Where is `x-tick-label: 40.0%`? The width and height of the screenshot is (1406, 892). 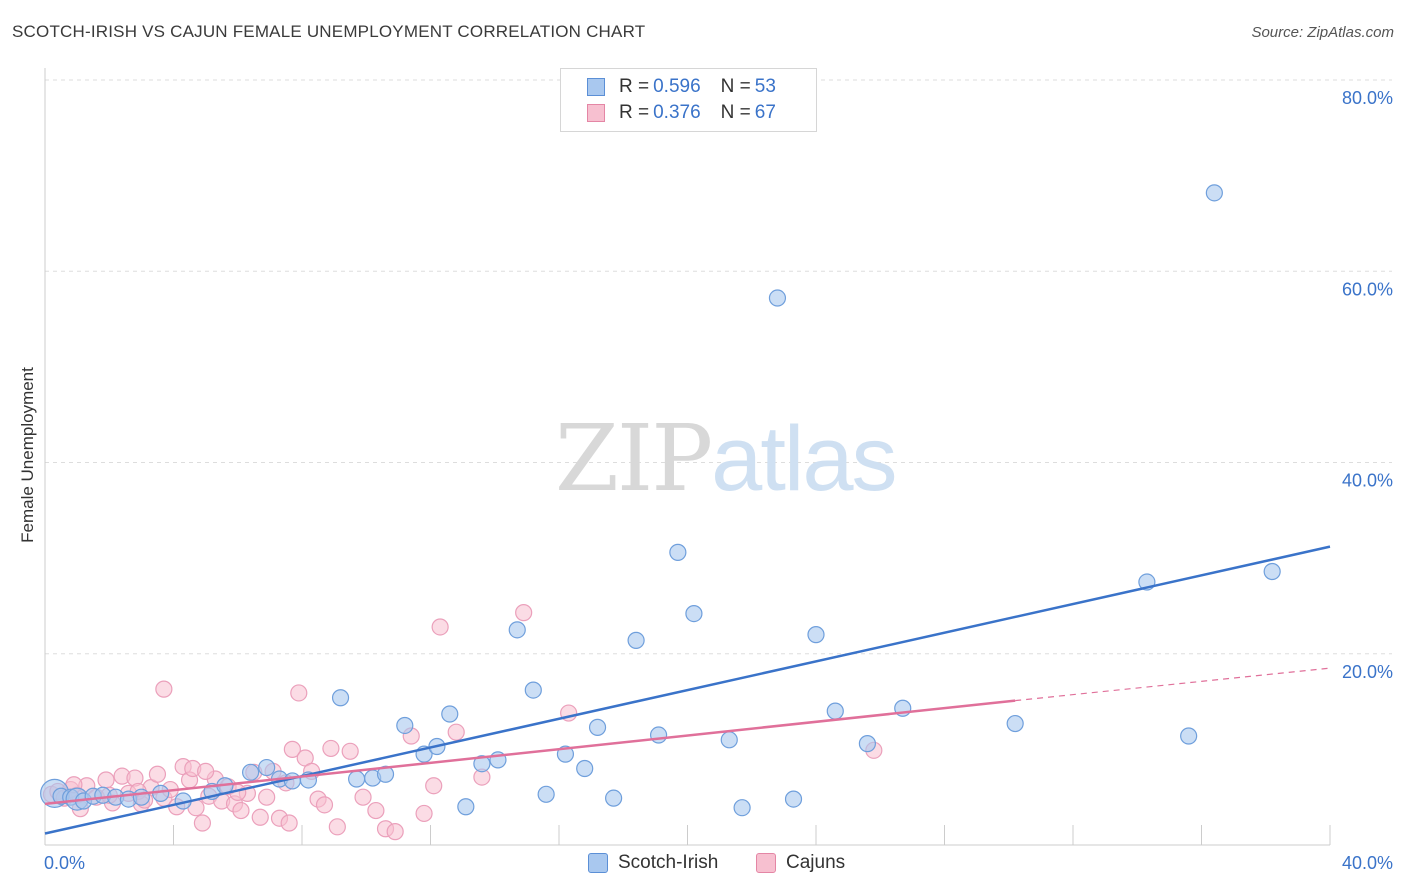
x-tick-label: 40.0% is located at coordinates (1367, 863).